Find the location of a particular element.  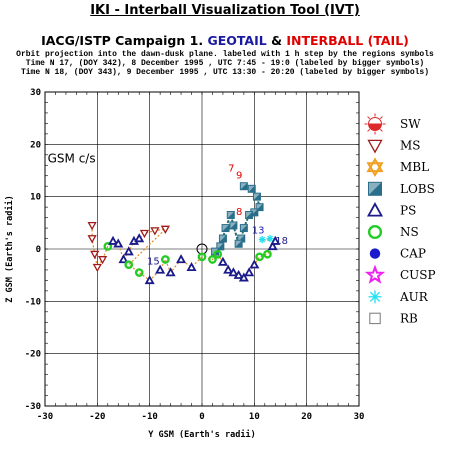

legend-label: CUSP is located at coordinates (418, 275).